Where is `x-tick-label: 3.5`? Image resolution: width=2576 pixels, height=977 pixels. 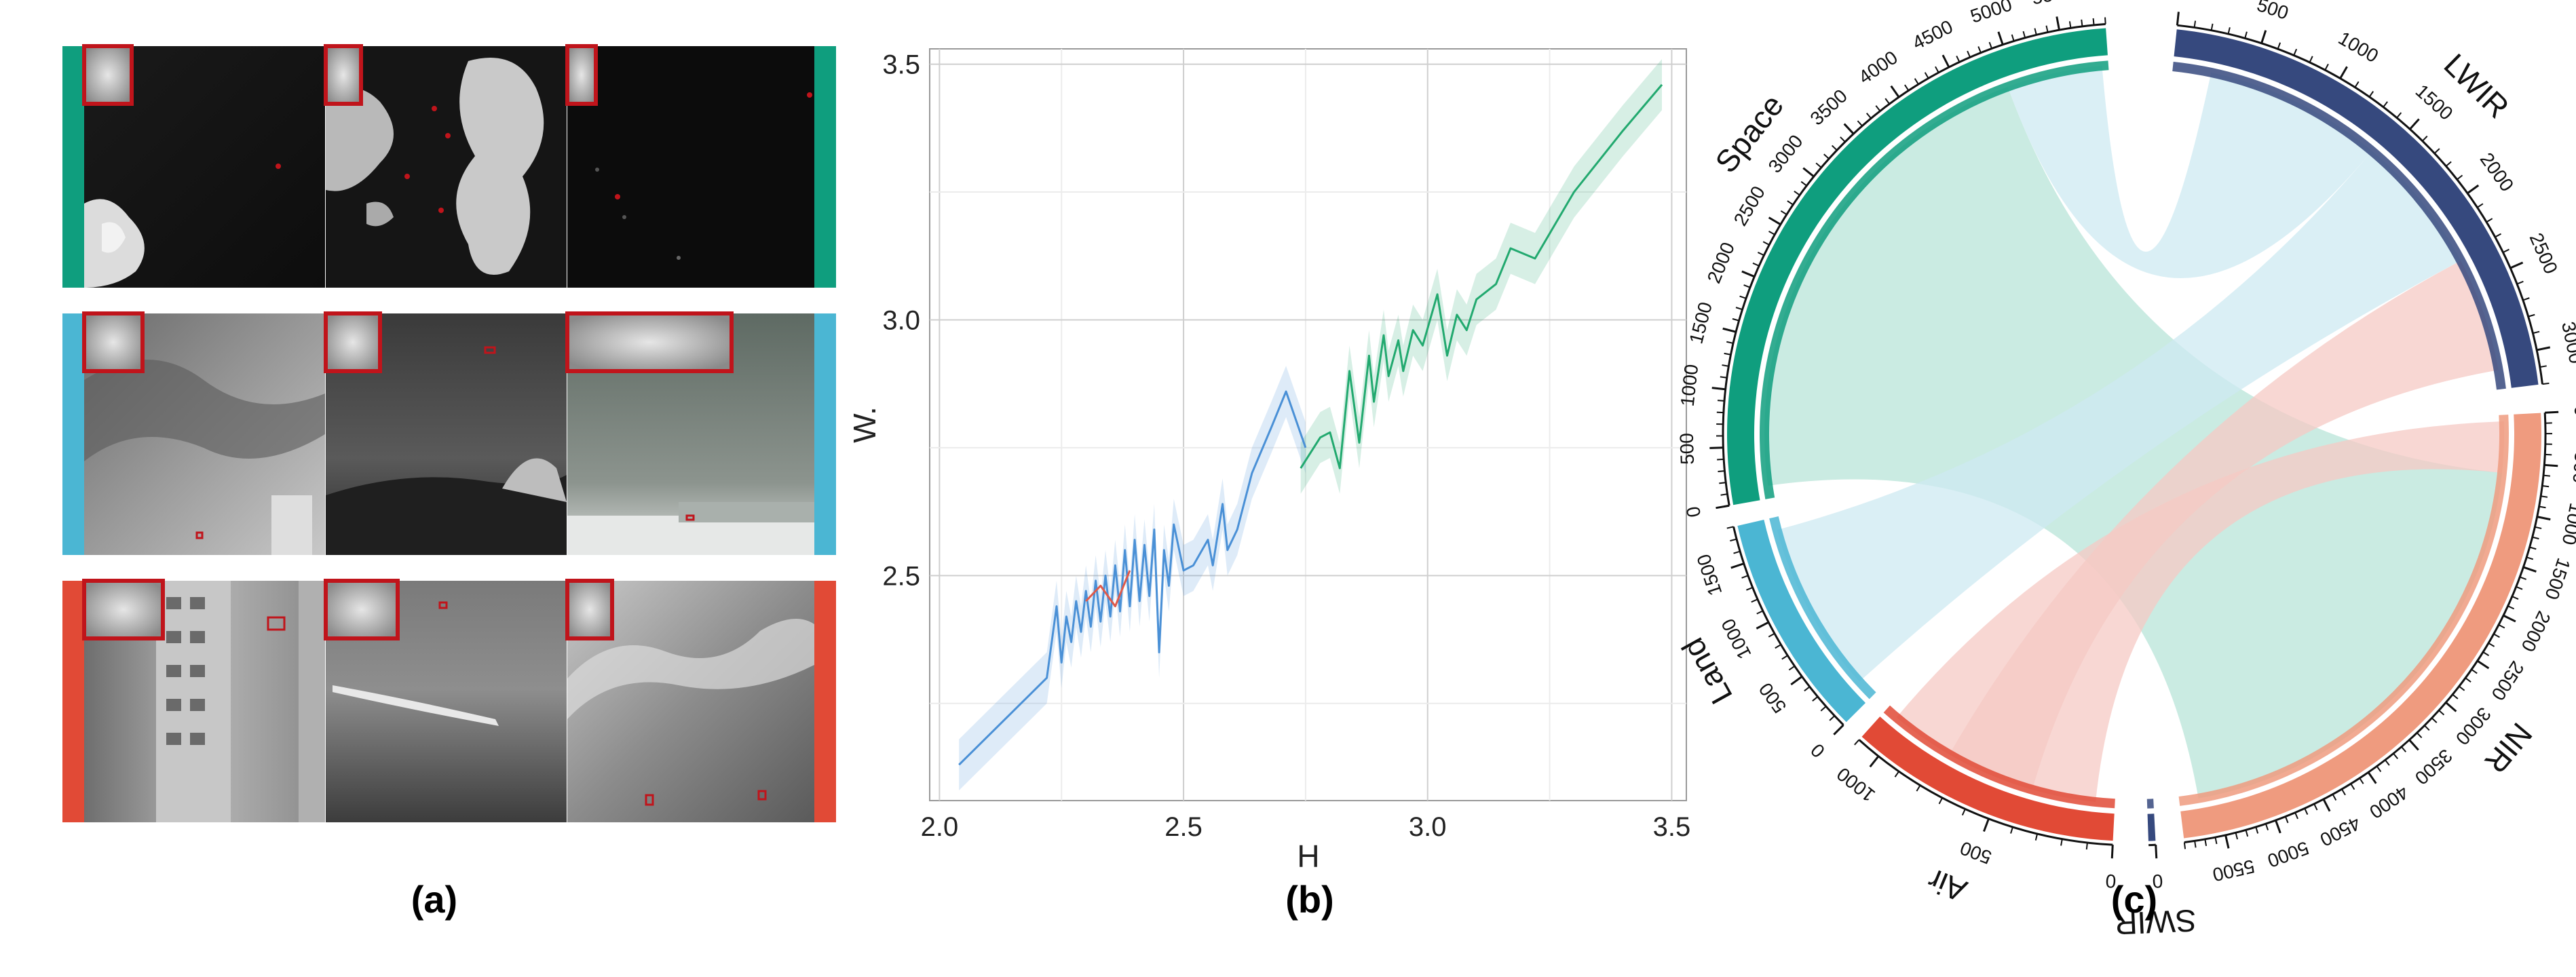 x-tick-label: 3.5 is located at coordinates (1672, 827).